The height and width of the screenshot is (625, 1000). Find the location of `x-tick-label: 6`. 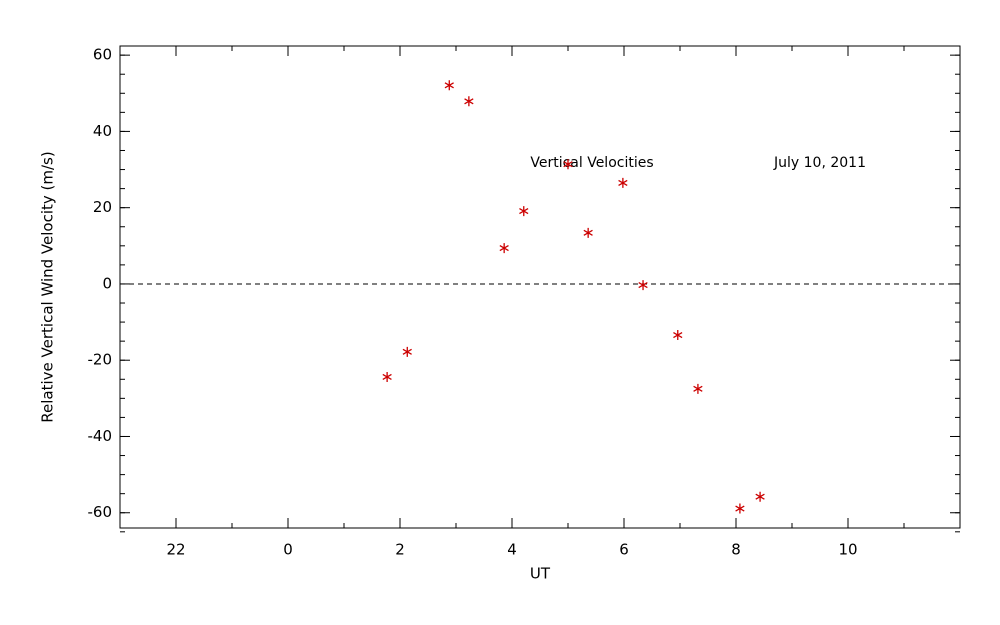

x-tick-label: 6 is located at coordinates (624, 550).